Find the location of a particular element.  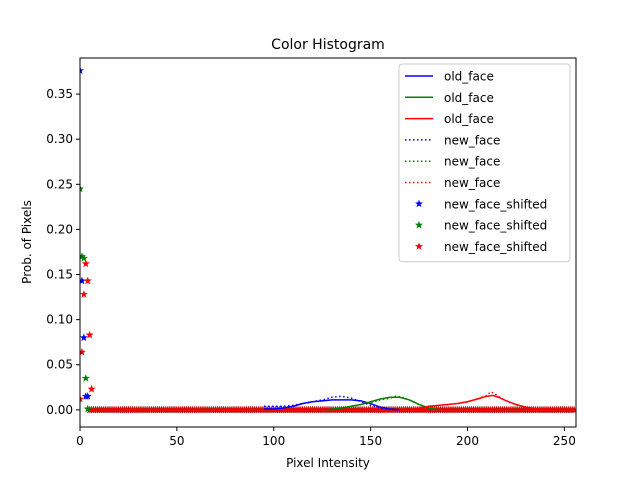

x-tick-label: 50 is located at coordinates (176, 441).